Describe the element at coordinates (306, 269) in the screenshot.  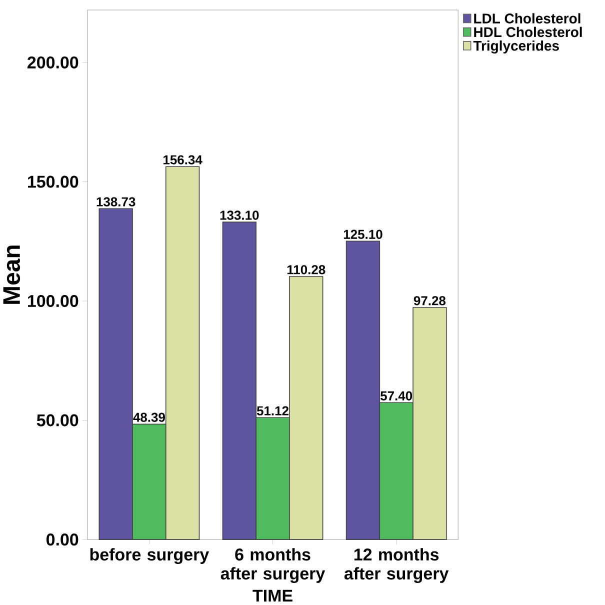
I see `data-label: 110.28` at that location.